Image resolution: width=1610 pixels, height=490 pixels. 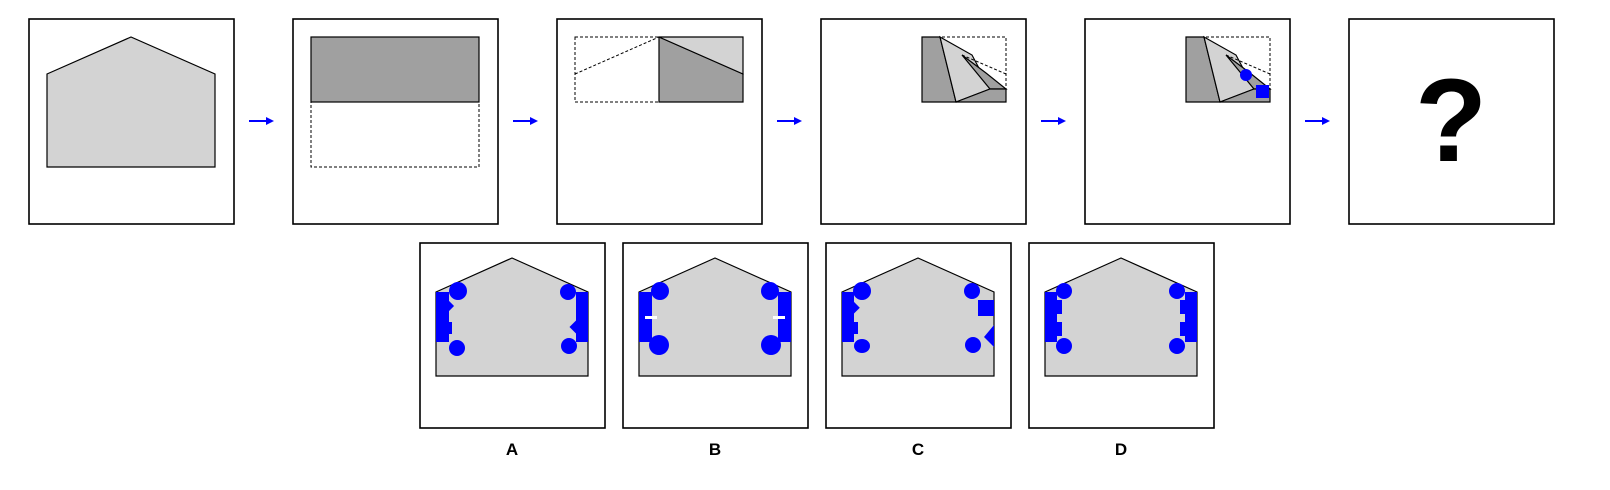 What do you see at coordinates (715, 350) in the screenshot?
I see `option-b: B` at bounding box center [715, 350].